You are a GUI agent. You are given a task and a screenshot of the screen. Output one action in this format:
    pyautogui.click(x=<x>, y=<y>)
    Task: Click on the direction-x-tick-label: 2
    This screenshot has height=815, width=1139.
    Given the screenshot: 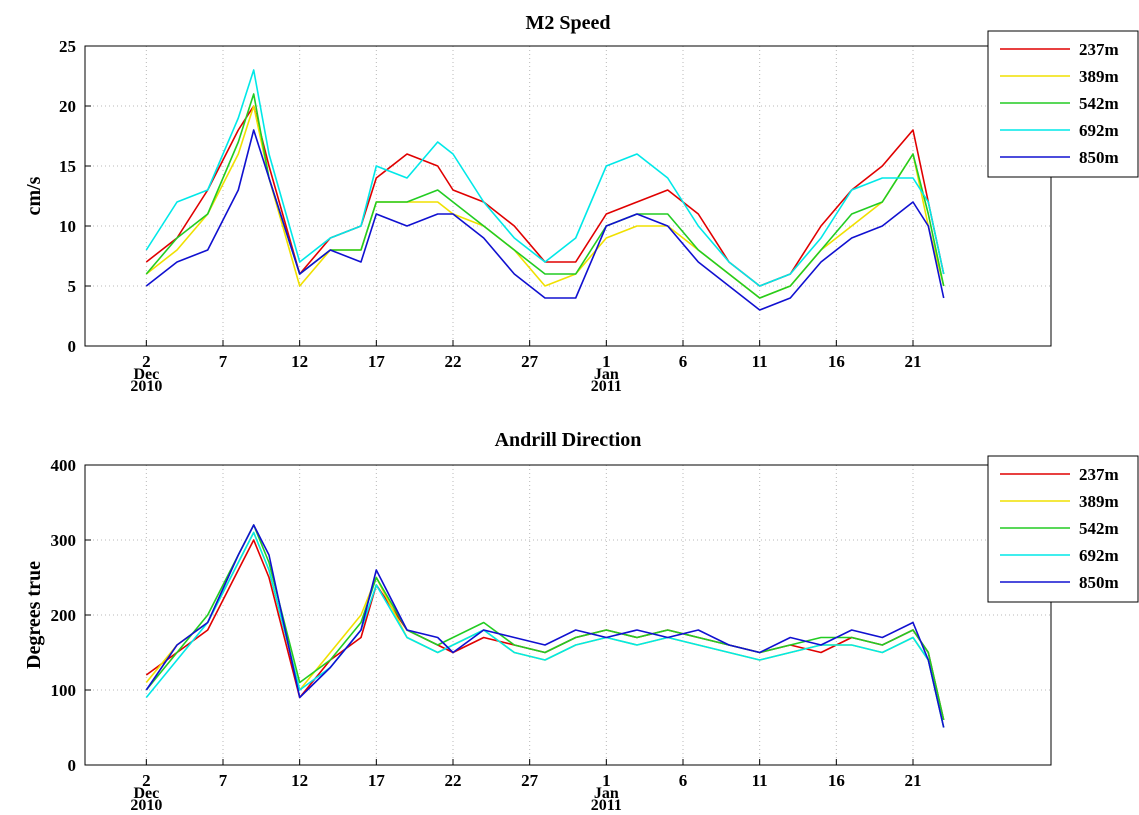 What is the action you would take?
    pyautogui.click(x=146, y=780)
    